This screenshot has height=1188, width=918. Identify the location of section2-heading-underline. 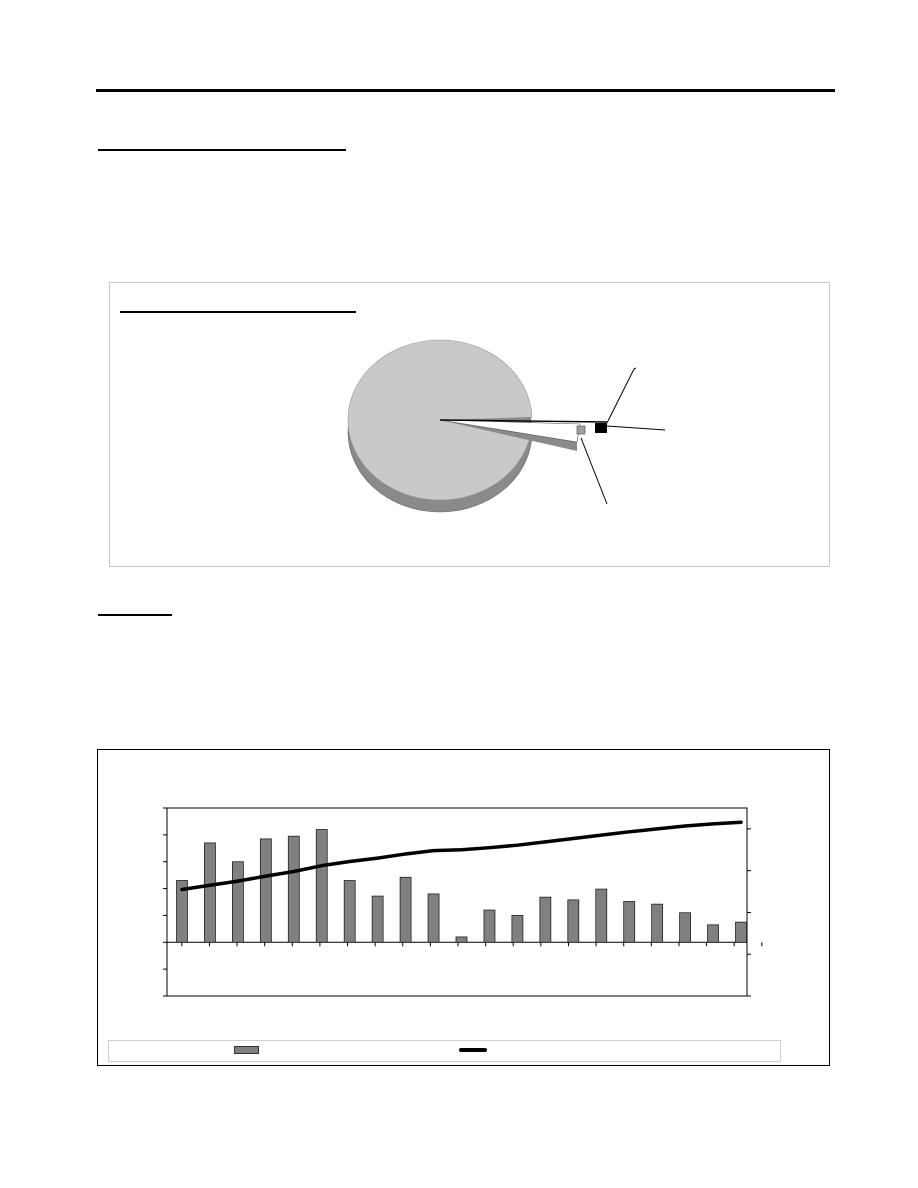
(135, 615).